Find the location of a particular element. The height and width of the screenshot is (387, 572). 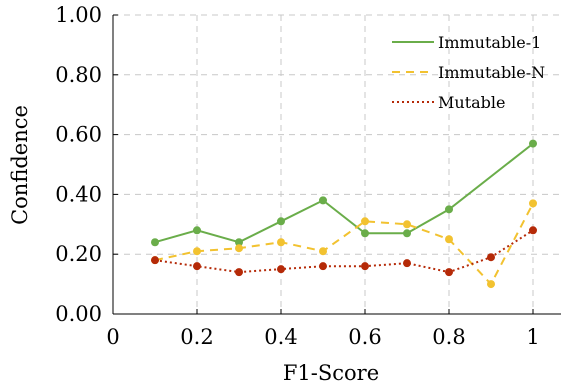

series-line-mutable is located at coordinates (344, 251).